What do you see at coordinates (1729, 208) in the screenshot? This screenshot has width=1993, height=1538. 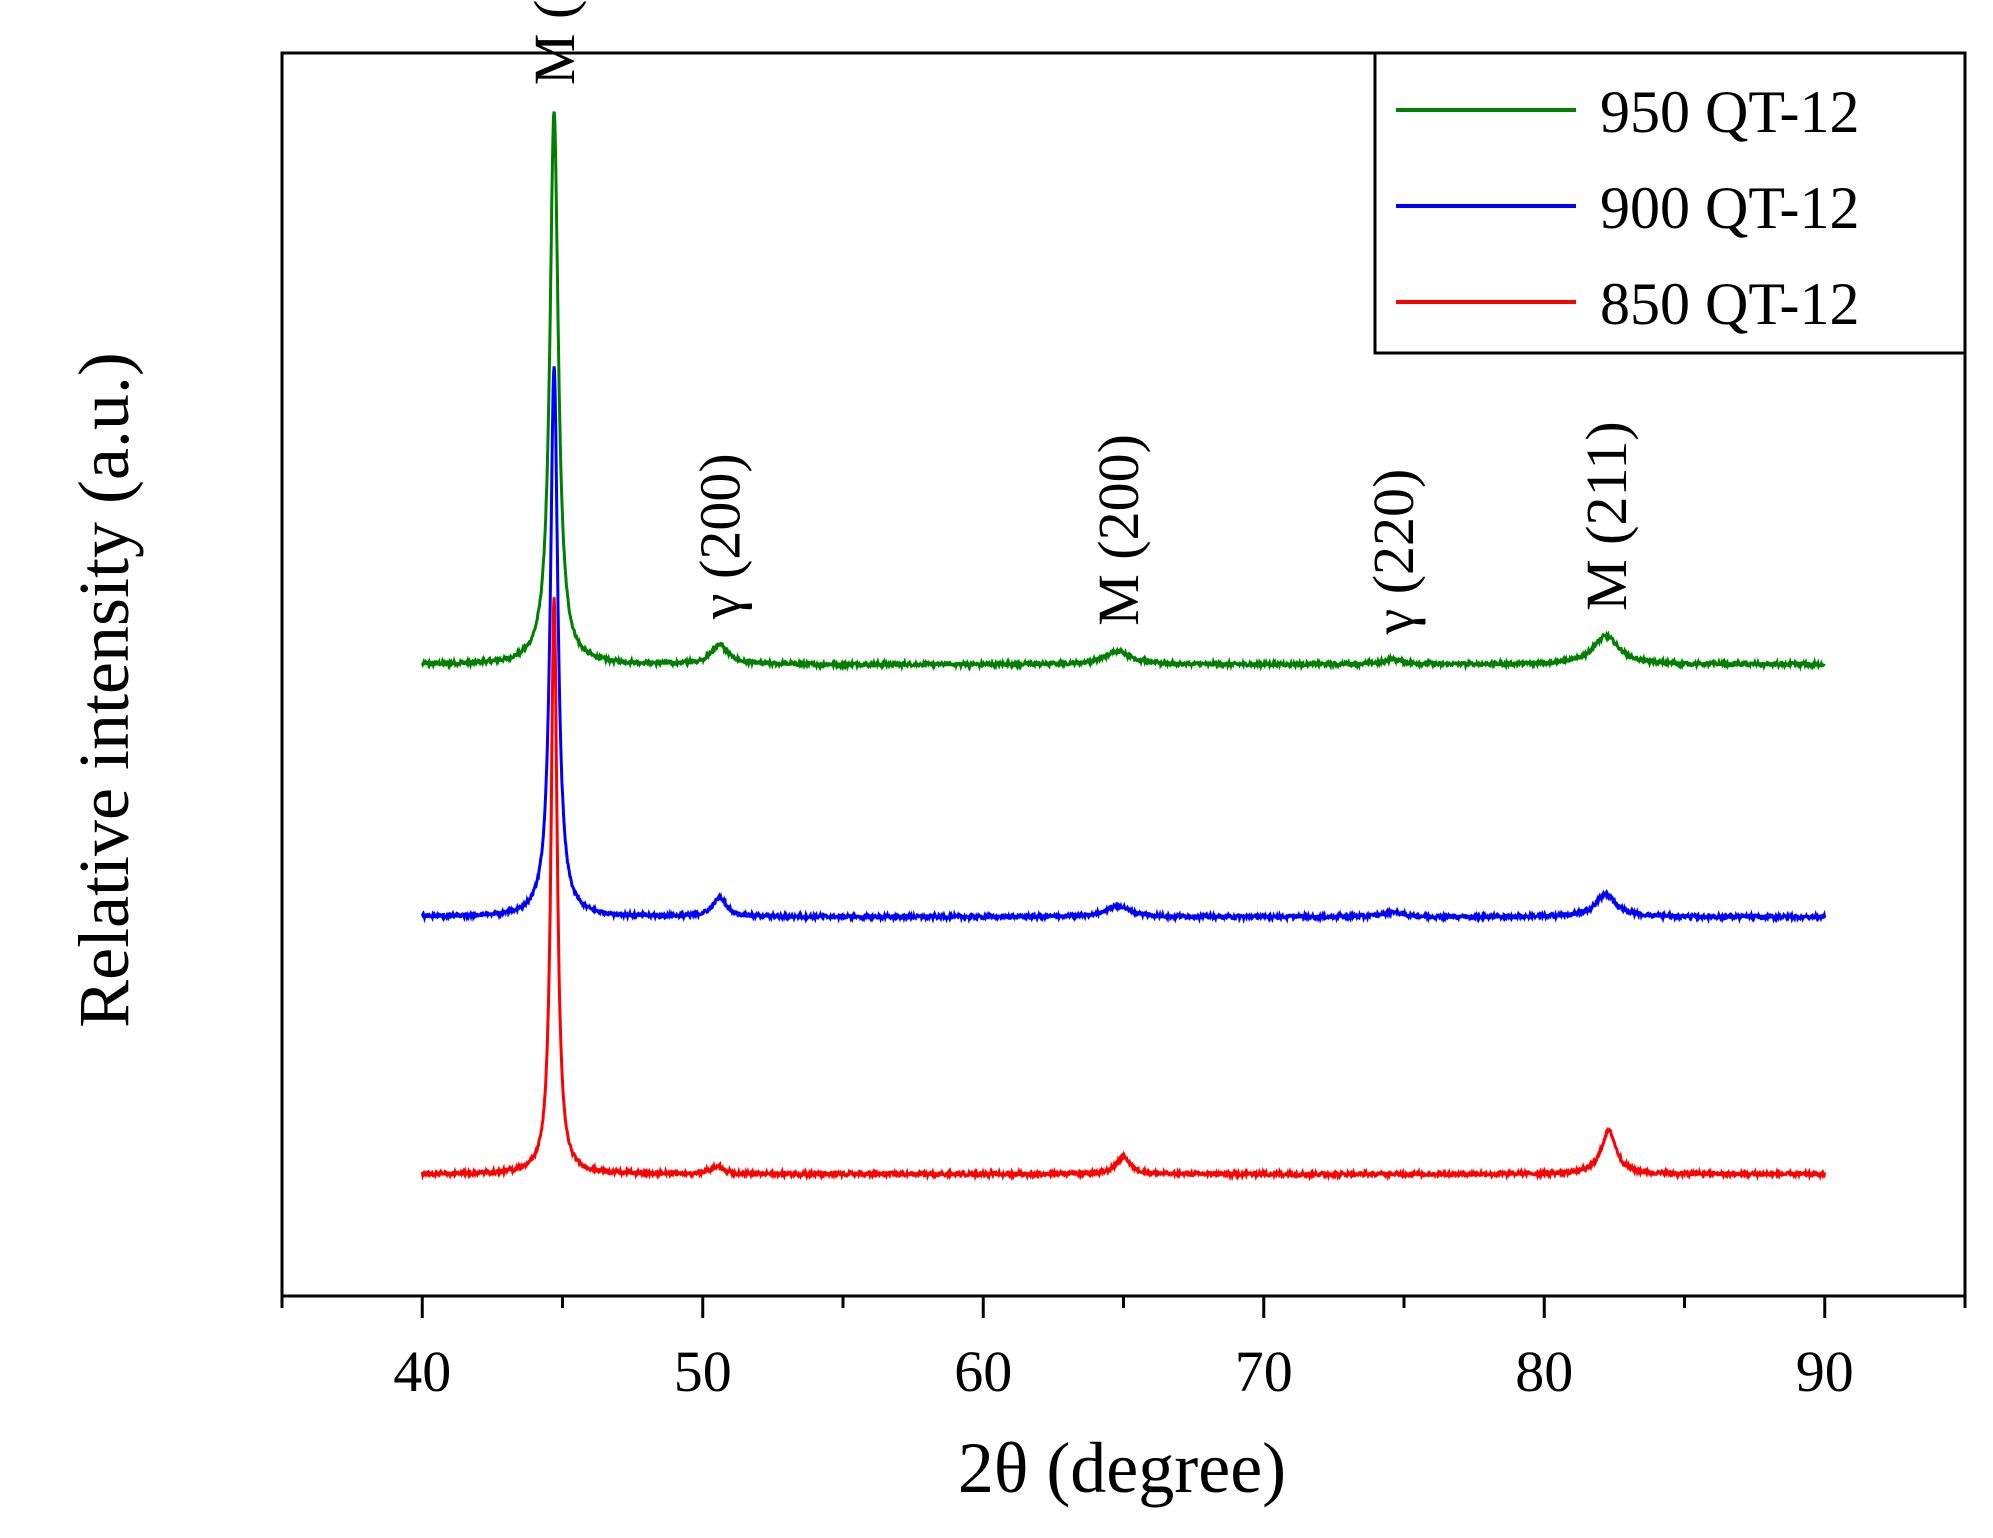 I see `legend-label-900: 900 QT-12` at bounding box center [1729, 208].